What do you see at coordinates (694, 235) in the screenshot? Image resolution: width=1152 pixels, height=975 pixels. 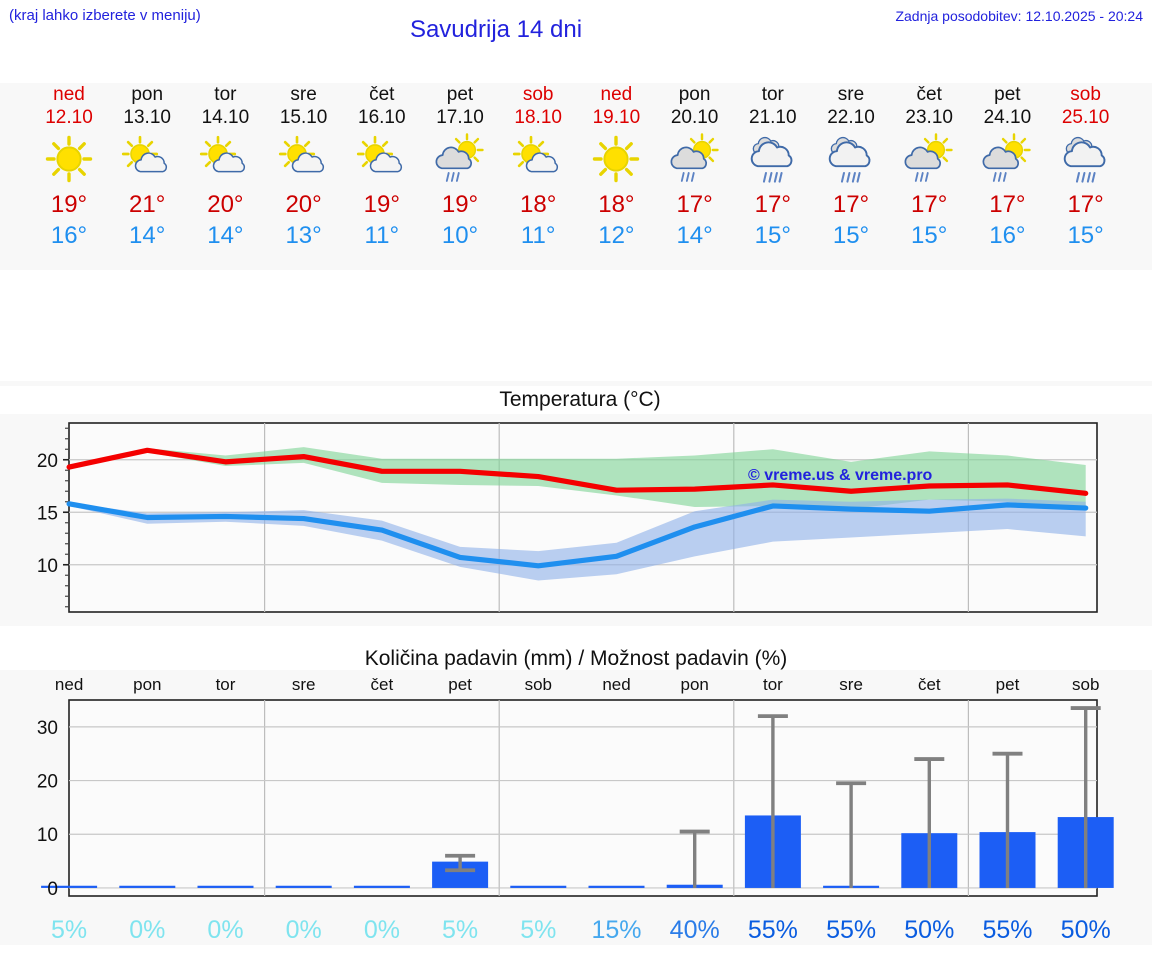 I see `temp-low: 14°` at bounding box center [694, 235].